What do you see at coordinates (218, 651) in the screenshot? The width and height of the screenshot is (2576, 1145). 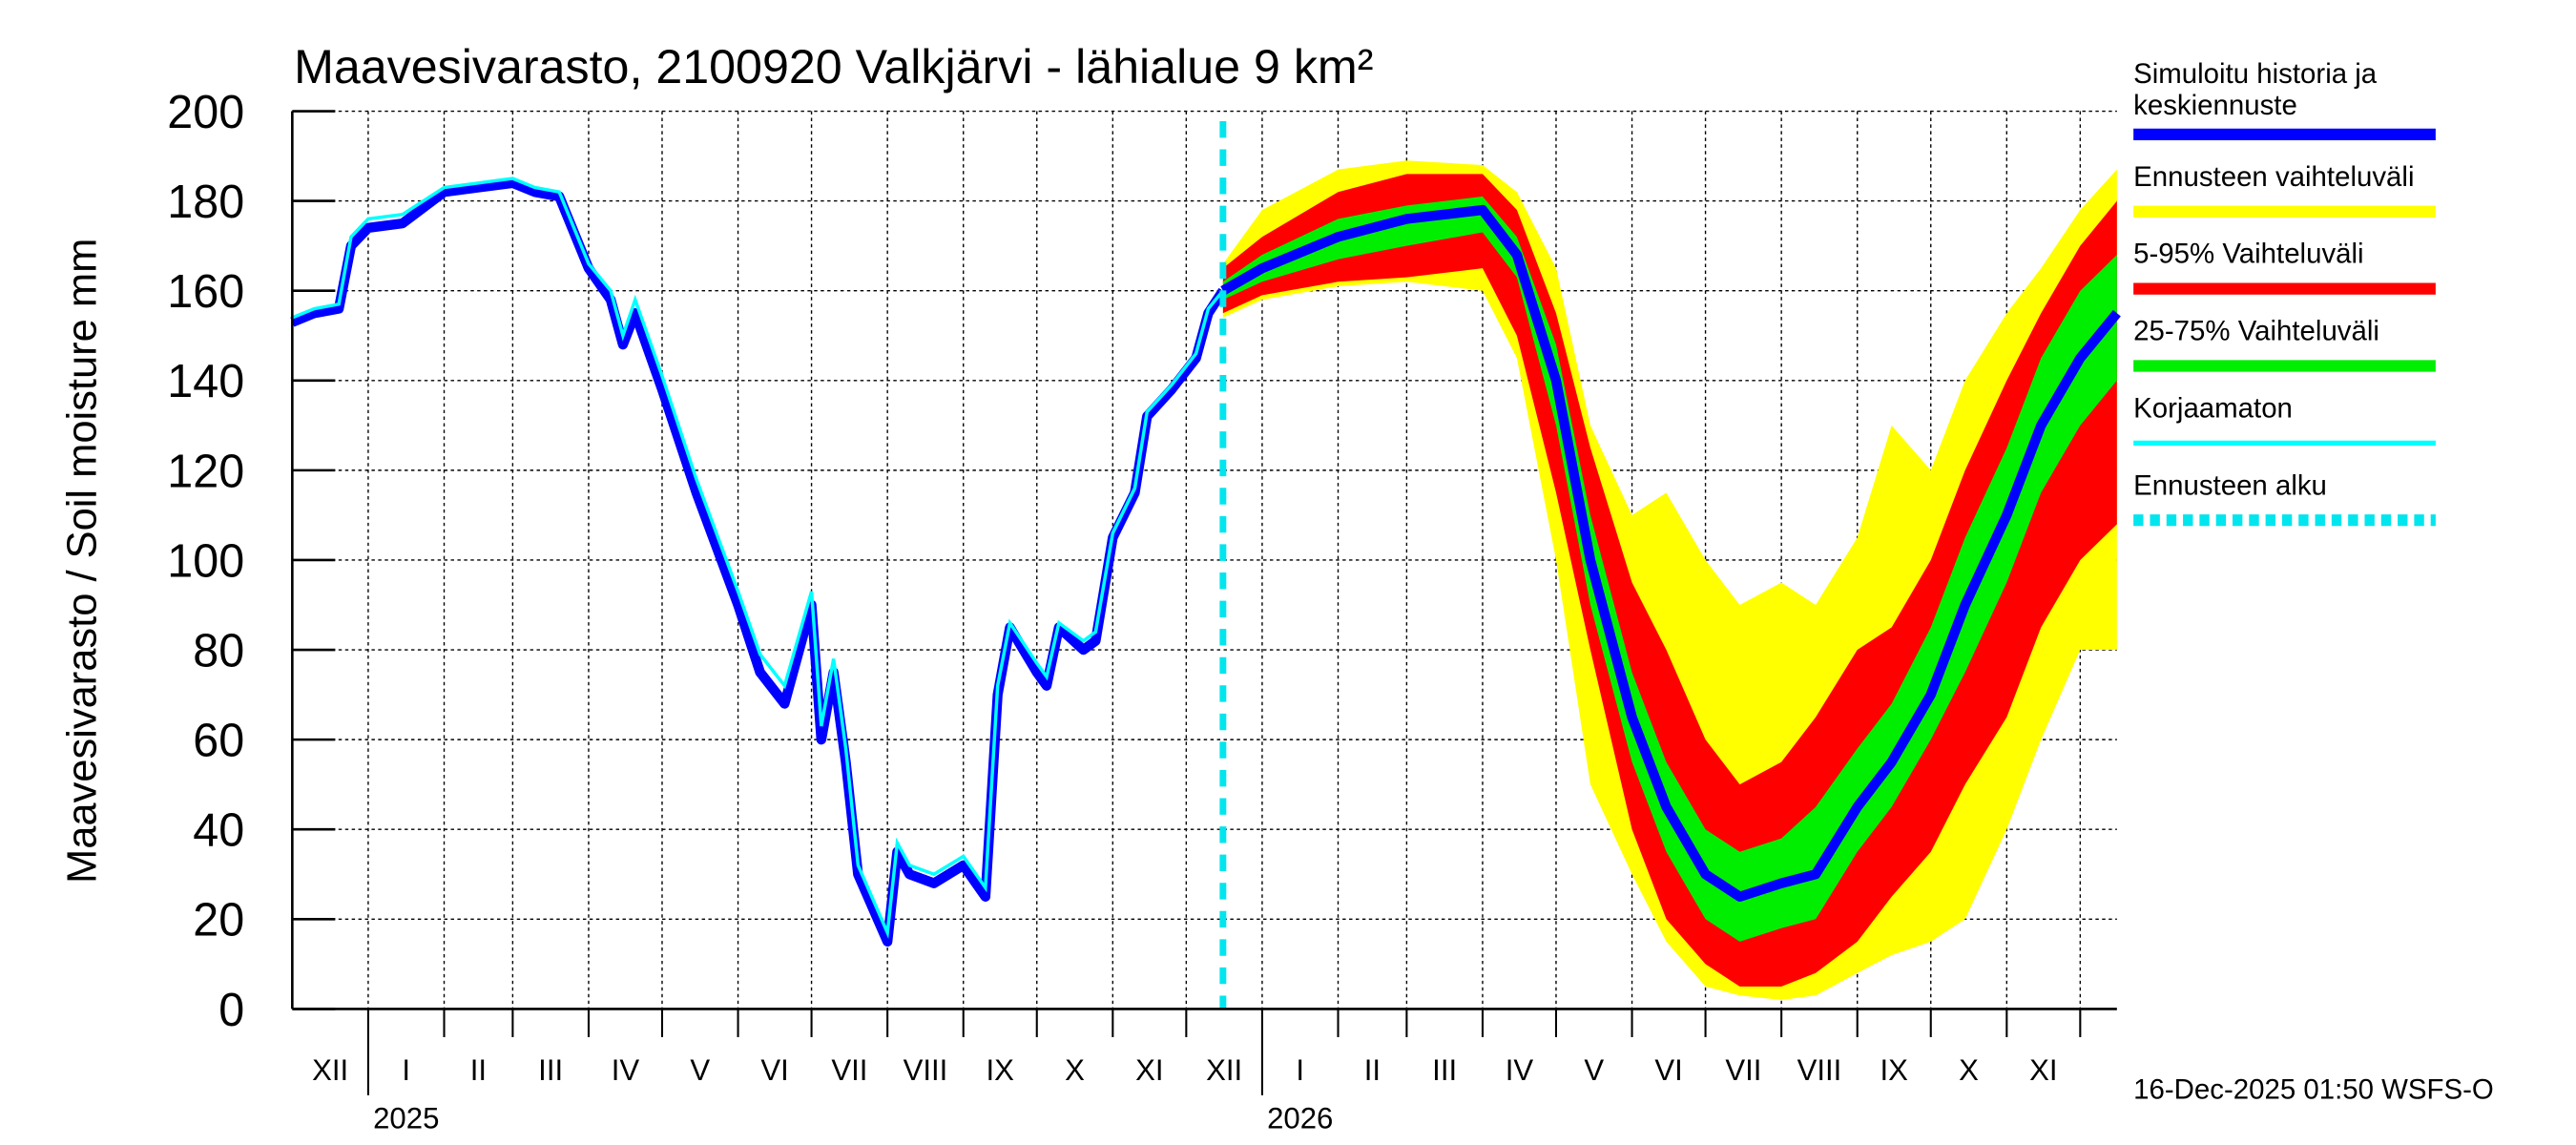 I see `y-tick-label: 80` at bounding box center [218, 651].